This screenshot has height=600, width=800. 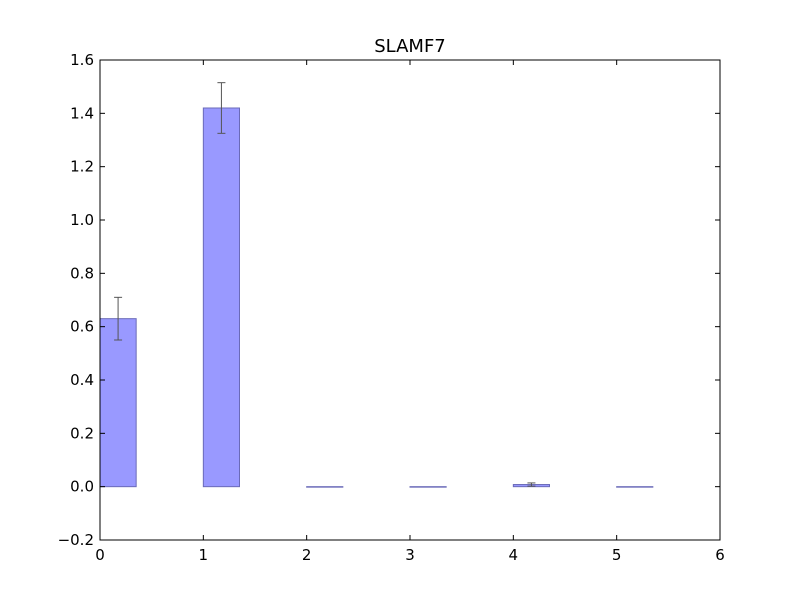 I want to click on x-tick-label-0: 0, so click(x=100, y=555).